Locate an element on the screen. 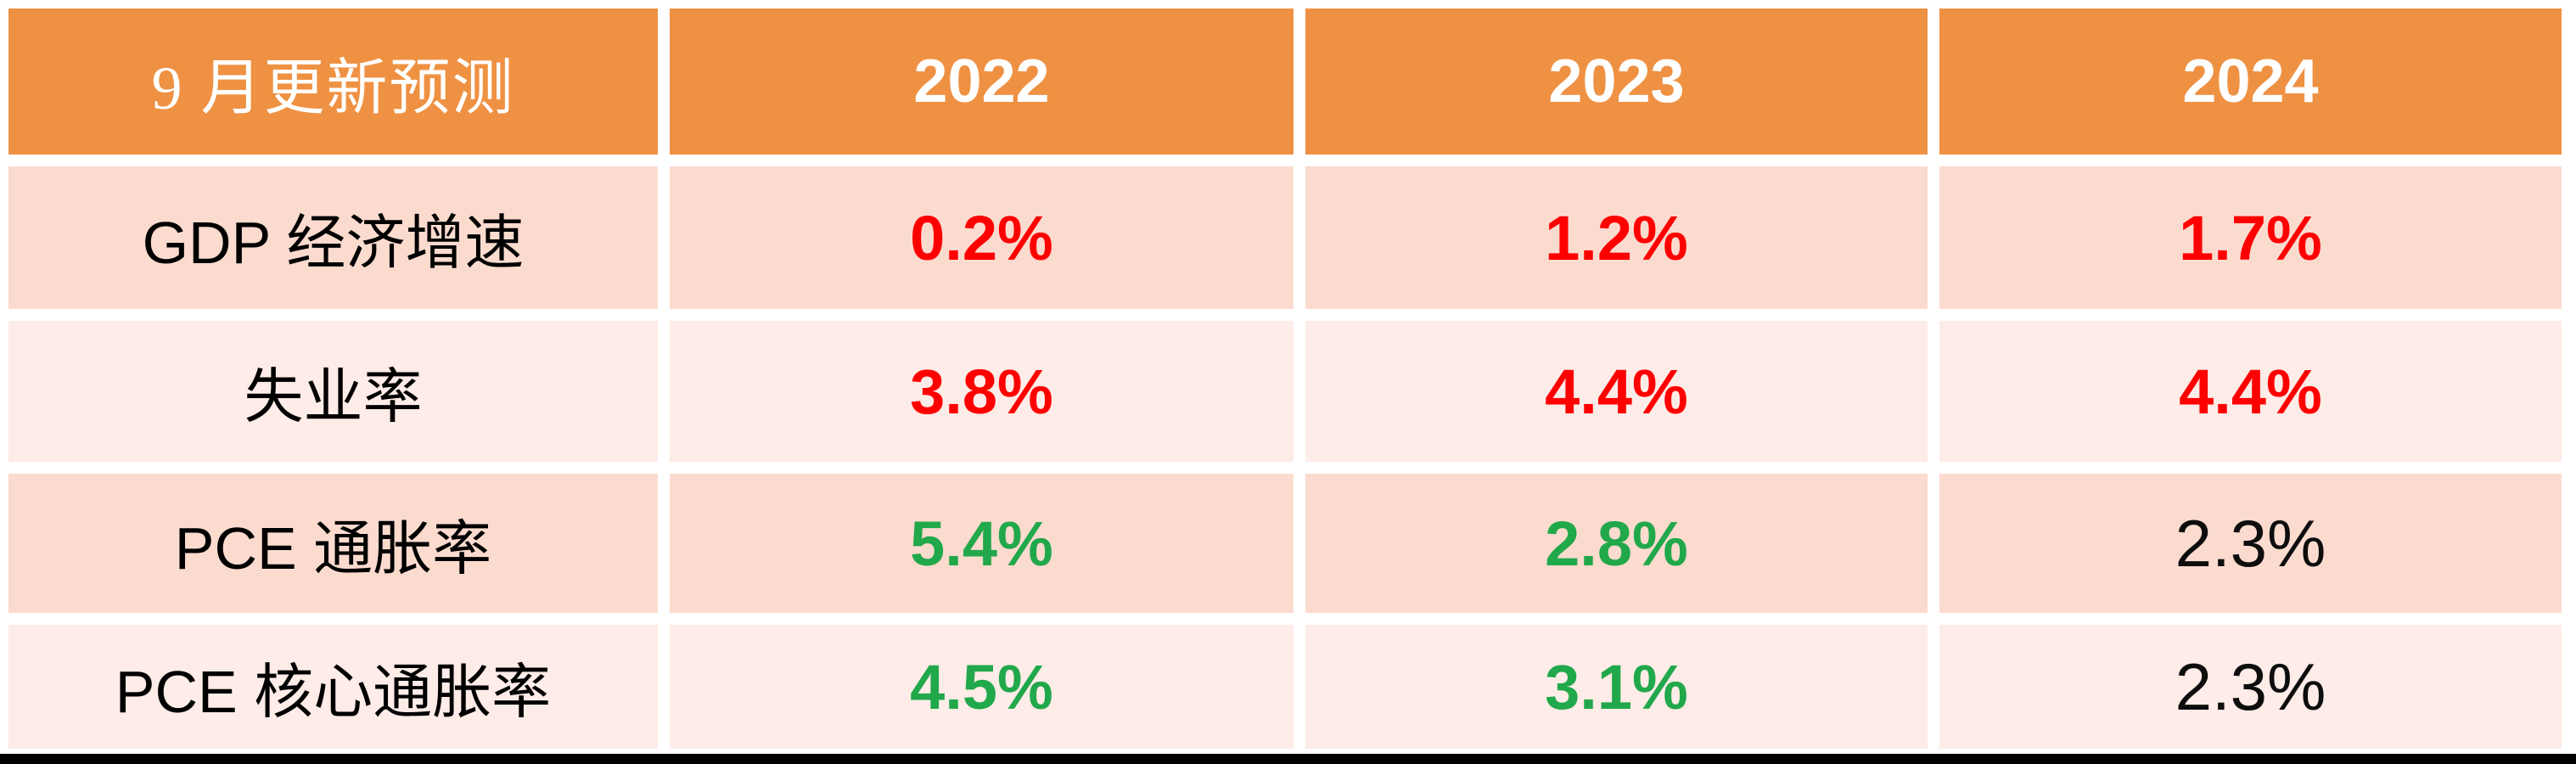 Image resolution: width=2576 pixels, height=764 pixels. header-year-2024: 2024 is located at coordinates (2250, 81).